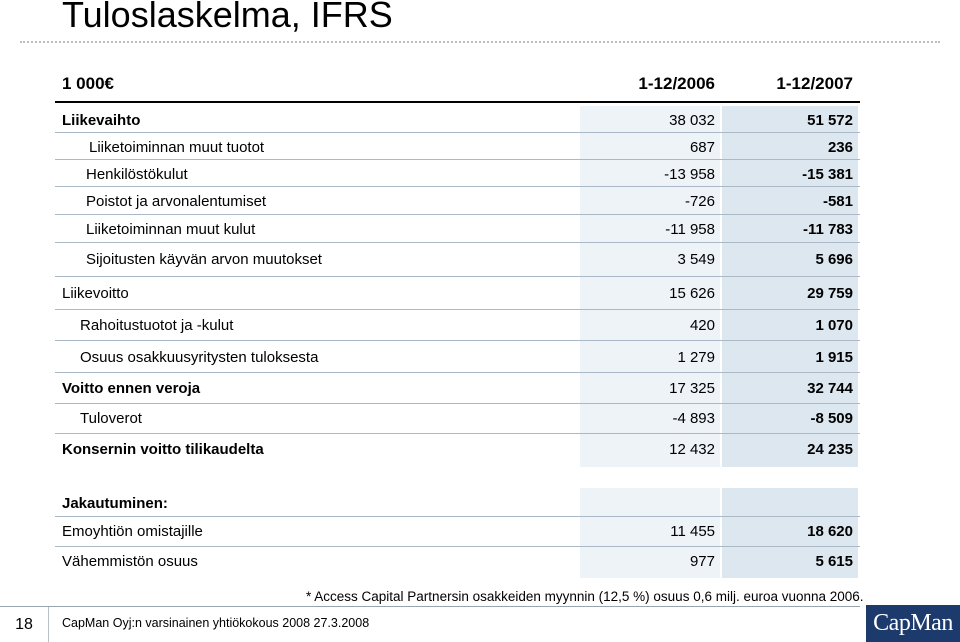  Describe the element at coordinates (650, 533) in the screenshot. I see `col-2006-background-distribution` at that location.